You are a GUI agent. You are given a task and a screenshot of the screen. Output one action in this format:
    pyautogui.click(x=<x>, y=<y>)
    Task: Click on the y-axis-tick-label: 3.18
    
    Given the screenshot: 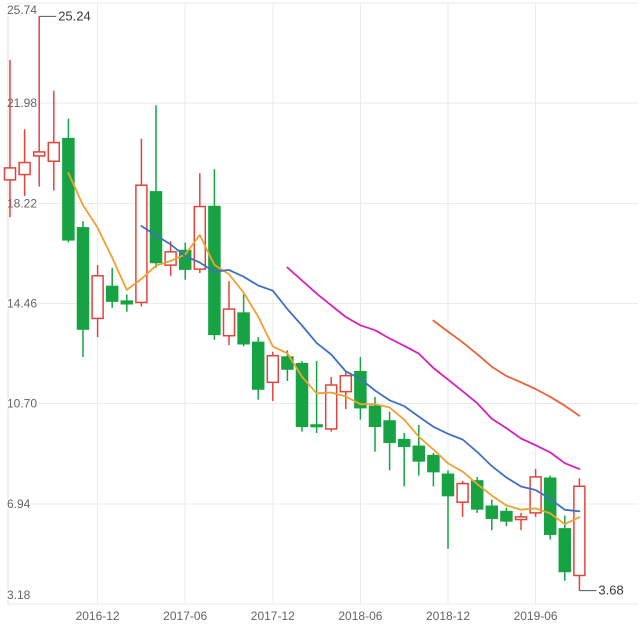 What is the action you would take?
    pyautogui.click(x=19, y=595)
    